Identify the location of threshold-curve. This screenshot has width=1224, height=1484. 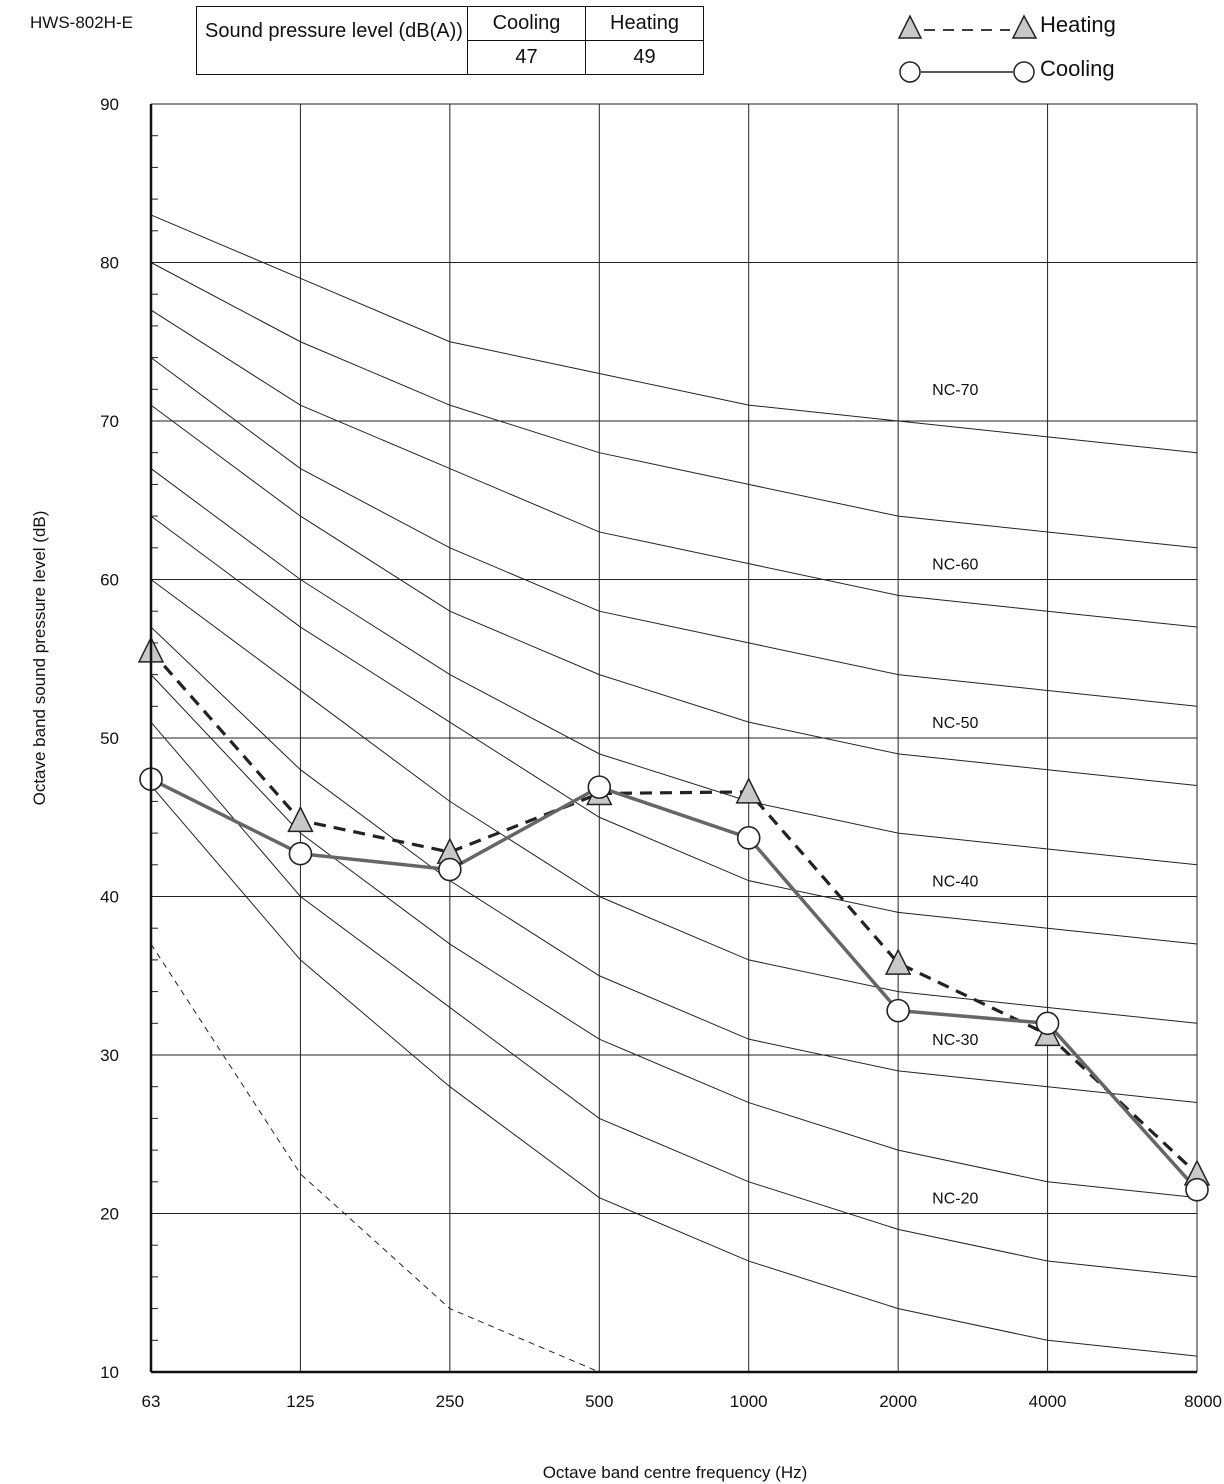
(375, 1158).